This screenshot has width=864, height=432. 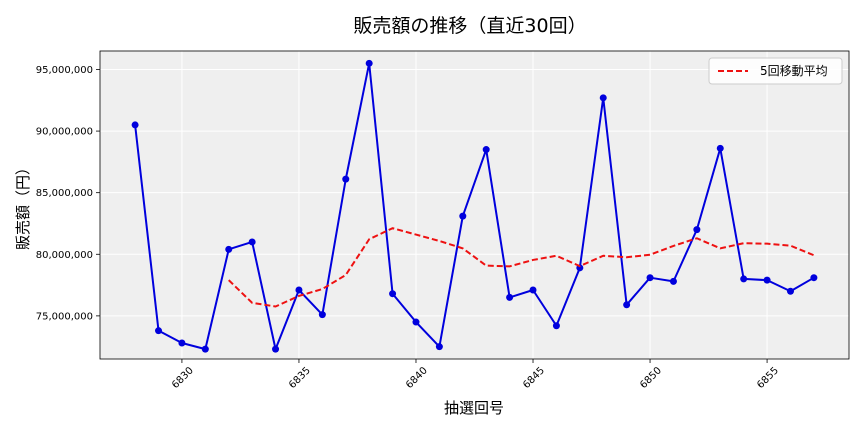 What do you see at coordinates (469, 26) in the screenshot?
I see `chart-title: 販売額の推移（直近30回）` at bounding box center [469, 26].